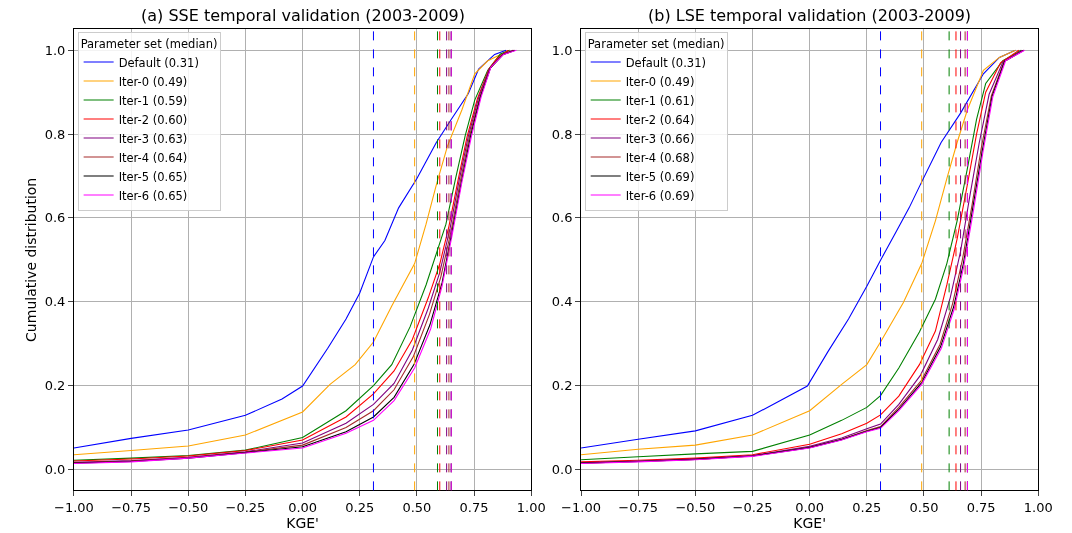 This screenshot has width=1072, height=533. I want to click on chart-title: (a) SSE temporal validation (2003-2009), so click(303, 15).